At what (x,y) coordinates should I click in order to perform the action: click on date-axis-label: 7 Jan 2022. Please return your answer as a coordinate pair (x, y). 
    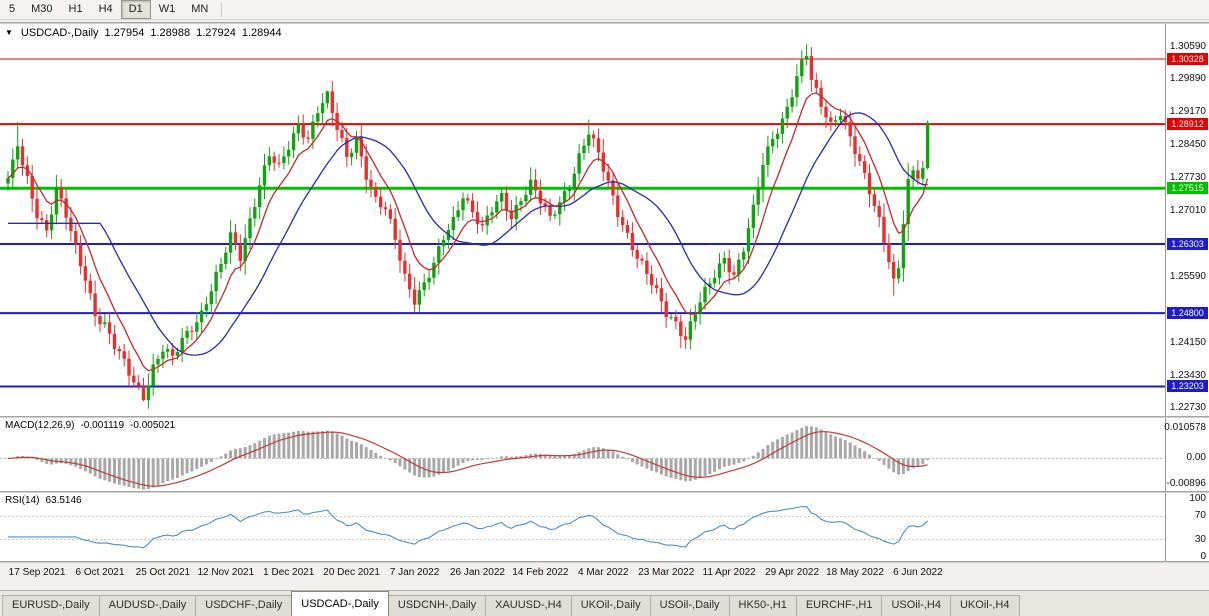
    Looking at the image, I should click on (414, 572).